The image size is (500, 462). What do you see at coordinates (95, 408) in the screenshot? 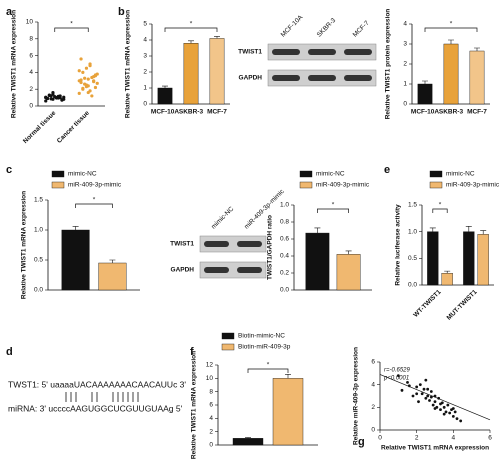
I see `mirna-sequence: miRNA: 3' uccccAAGUGGCUCGUUGUAAg 5'` at bounding box center [95, 408].